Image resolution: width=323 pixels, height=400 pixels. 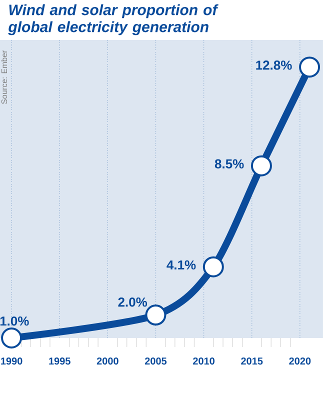 I want to click on data-label: 2.0%, so click(x=133, y=302).